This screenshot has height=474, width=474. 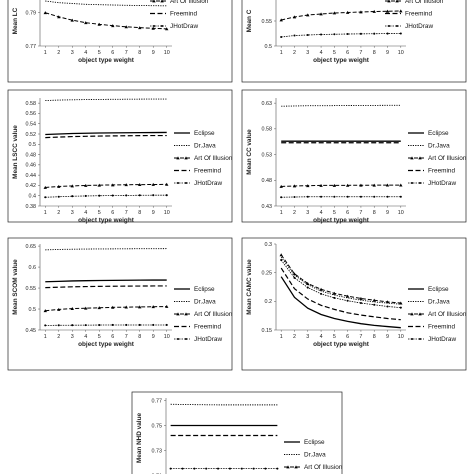 I want to click on x-tick-label: 10, so click(x=167, y=213).